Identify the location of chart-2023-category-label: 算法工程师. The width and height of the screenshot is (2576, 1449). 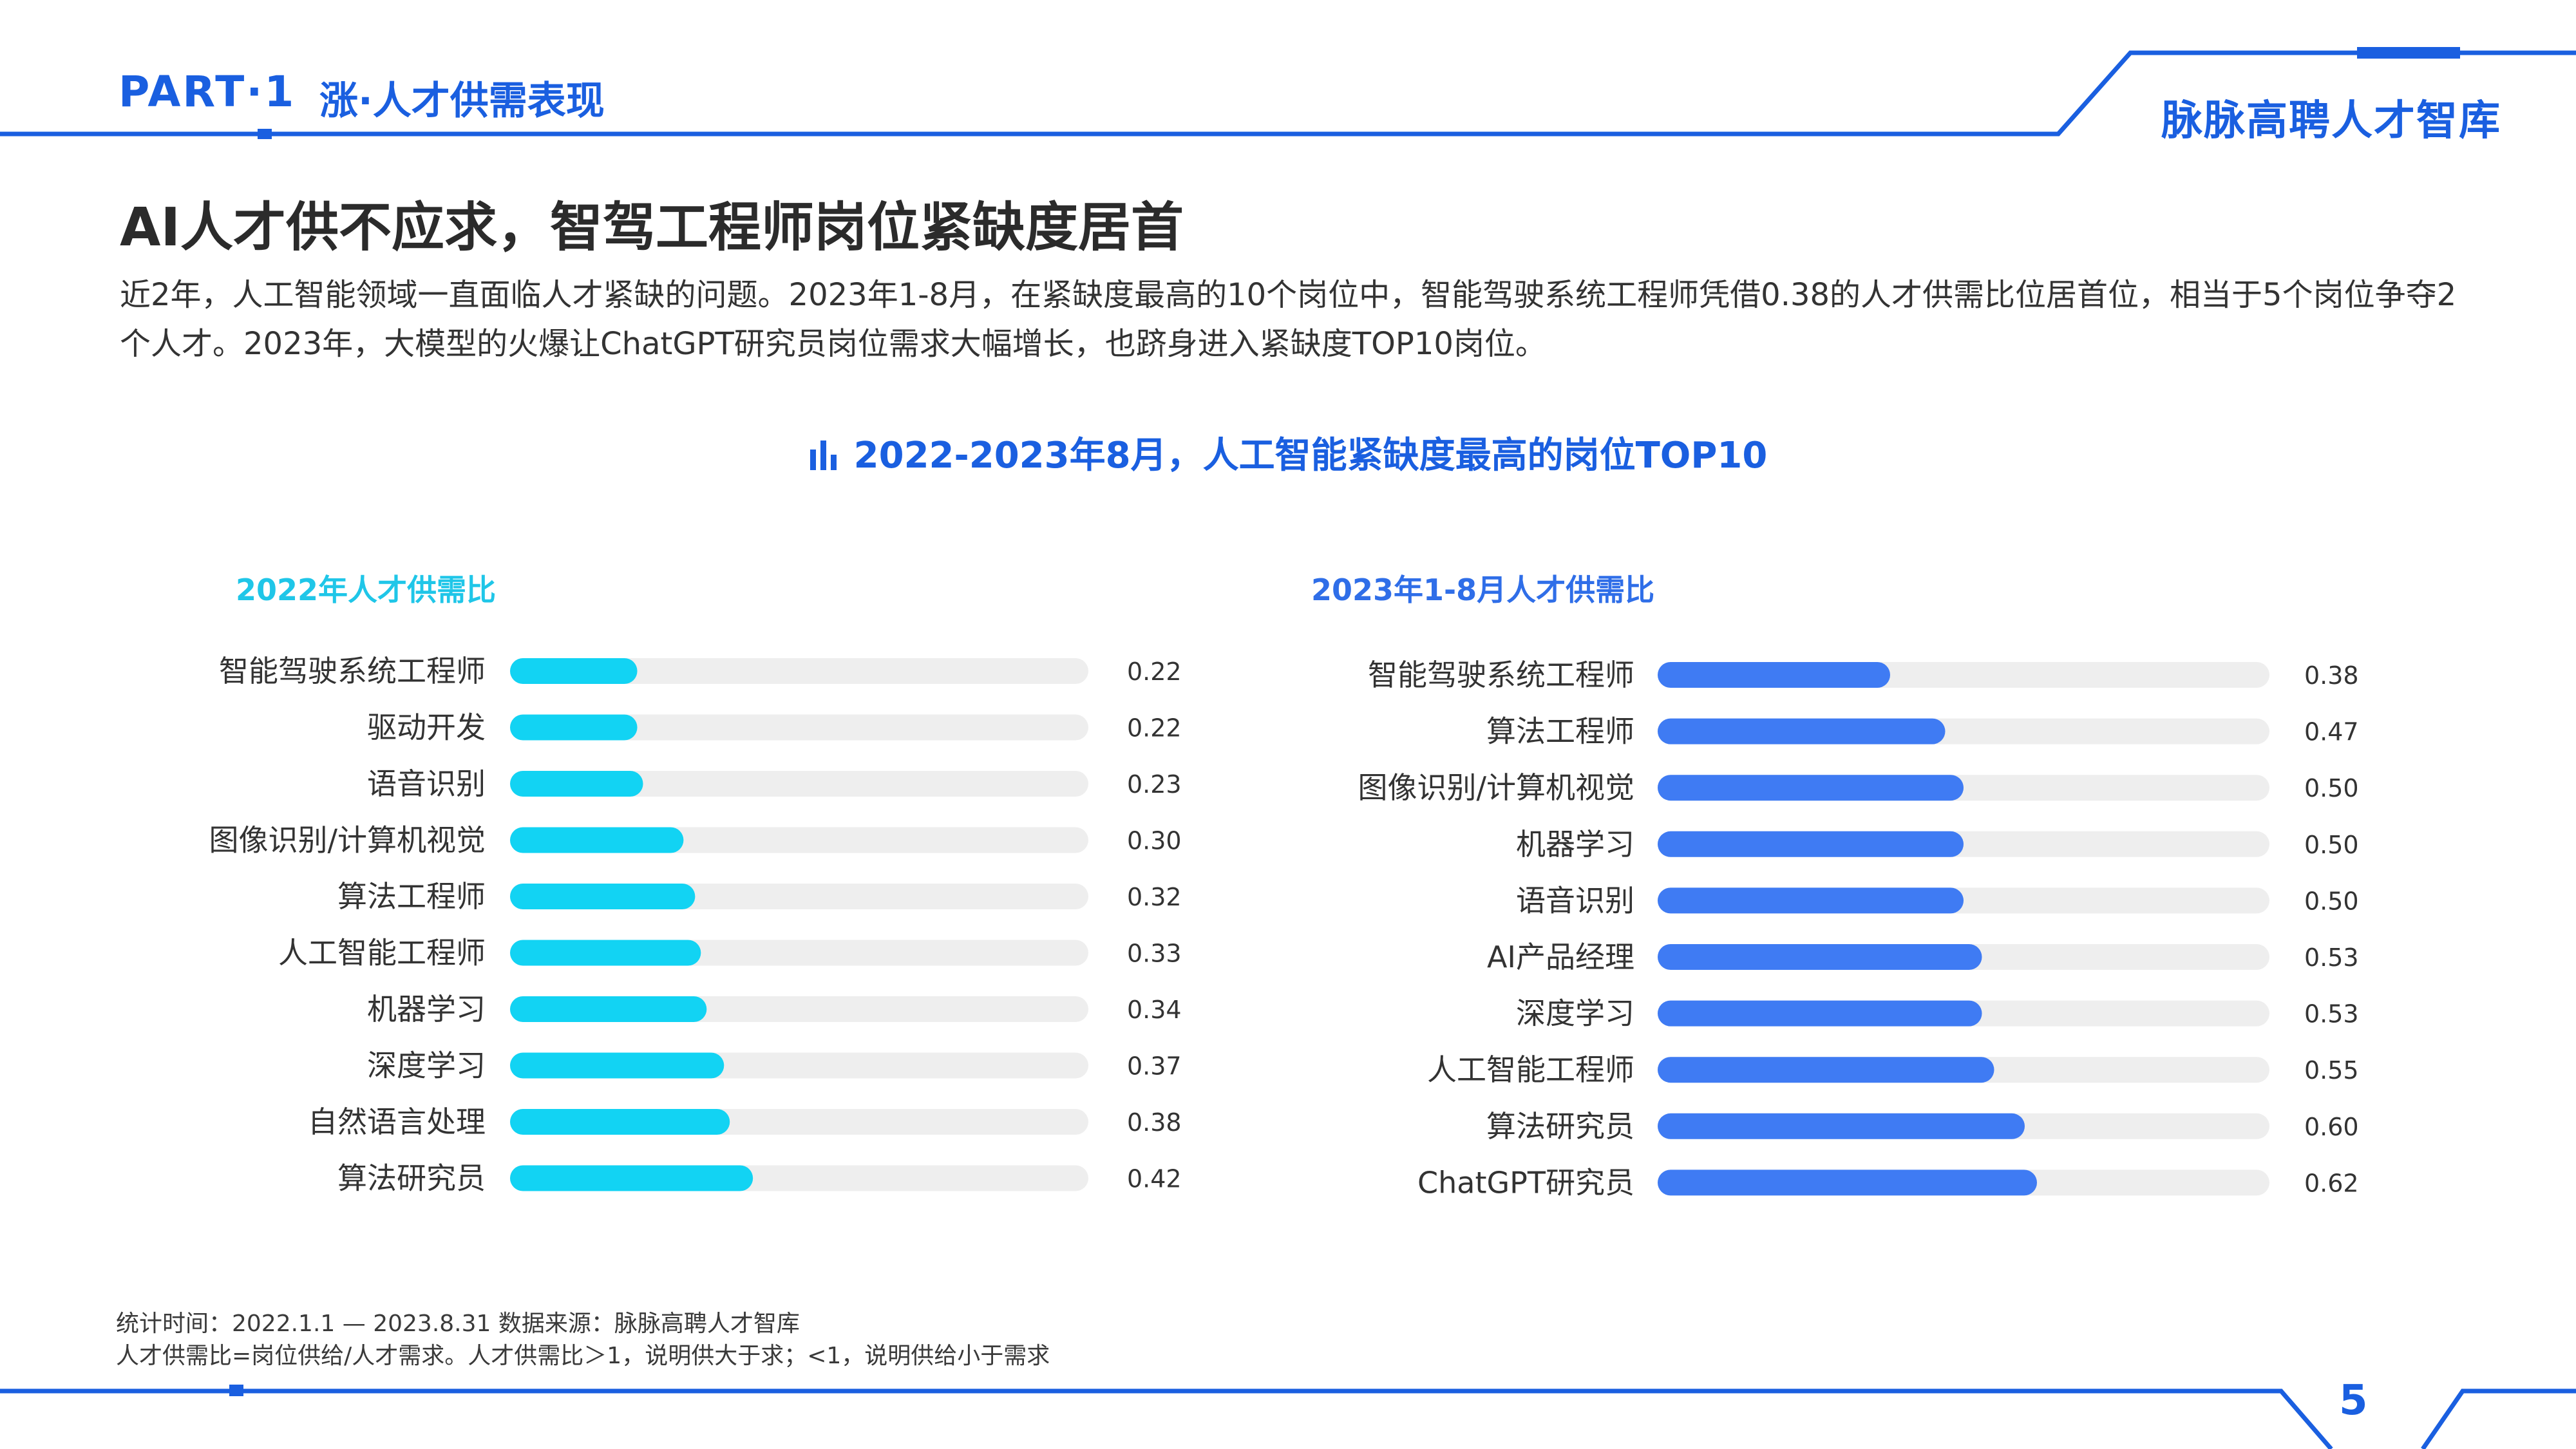
(1560, 731).